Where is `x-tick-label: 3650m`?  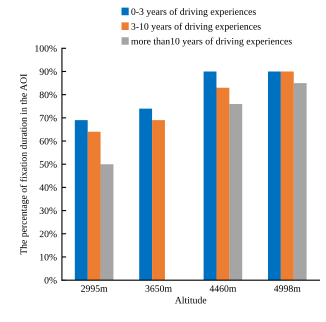
x-tick-label: 3650m is located at coordinates (158, 288).